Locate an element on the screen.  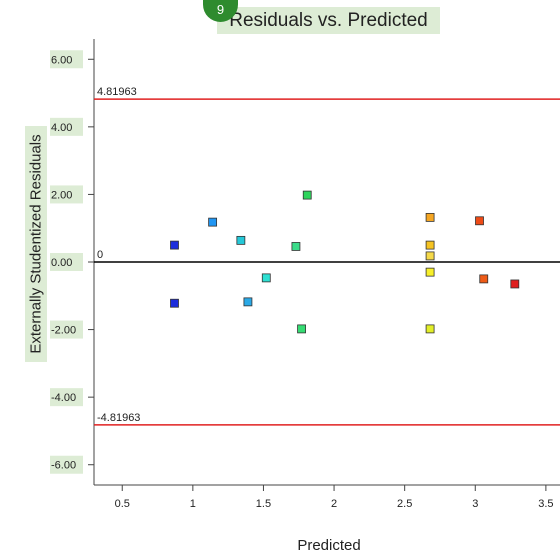
x-tick-label: 1.5 is located at coordinates (263, 504).